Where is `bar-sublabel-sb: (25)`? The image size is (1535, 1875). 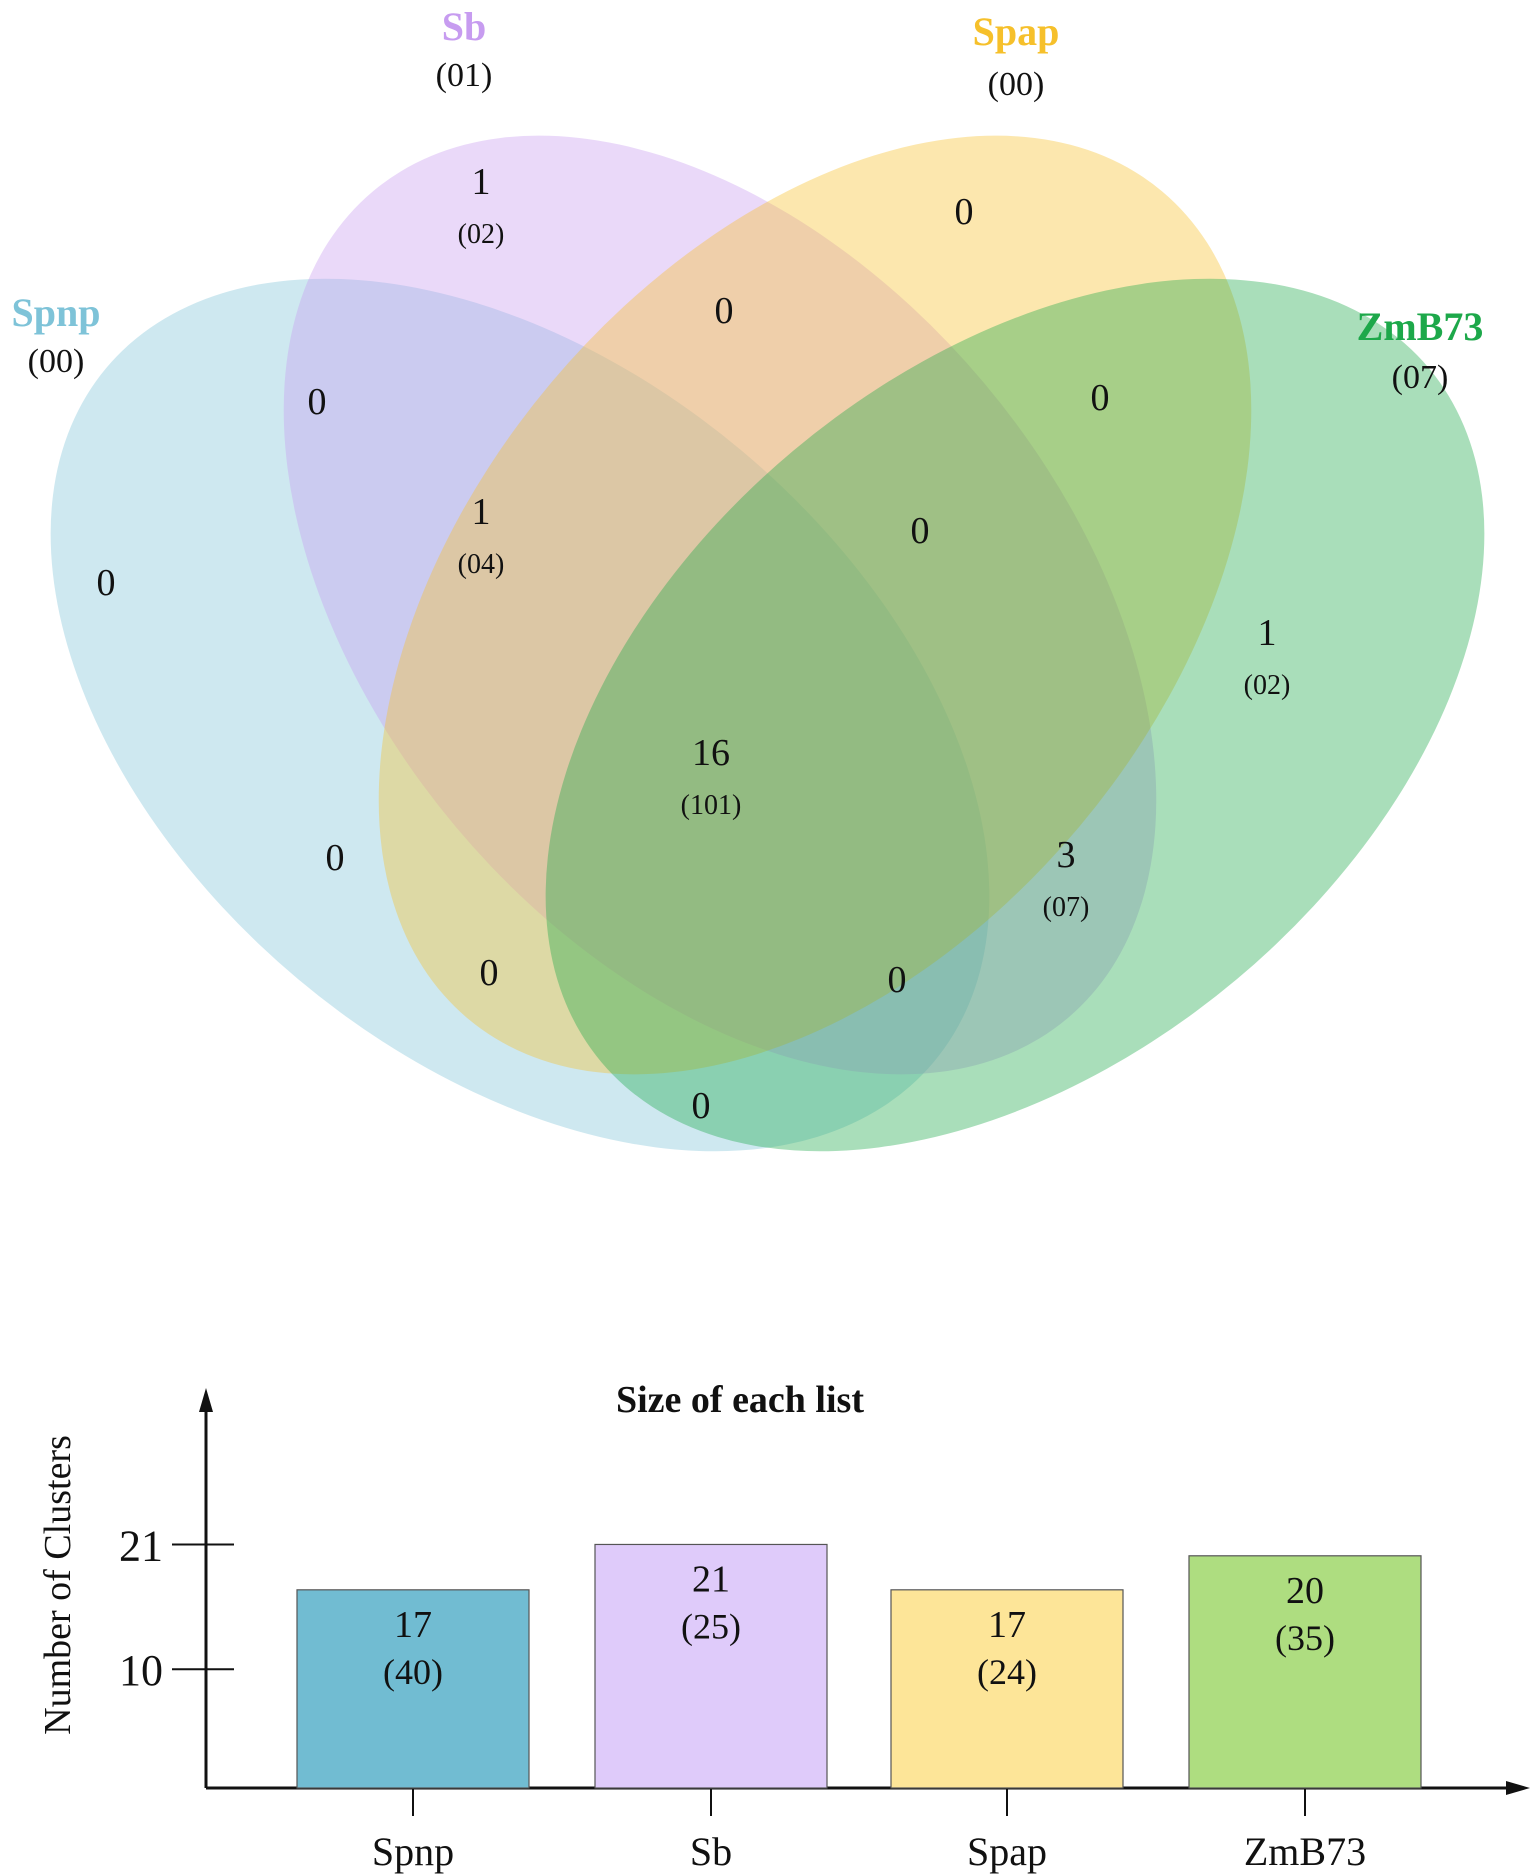 bar-sublabel-sb: (25) is located at coordinates (711, 1626).